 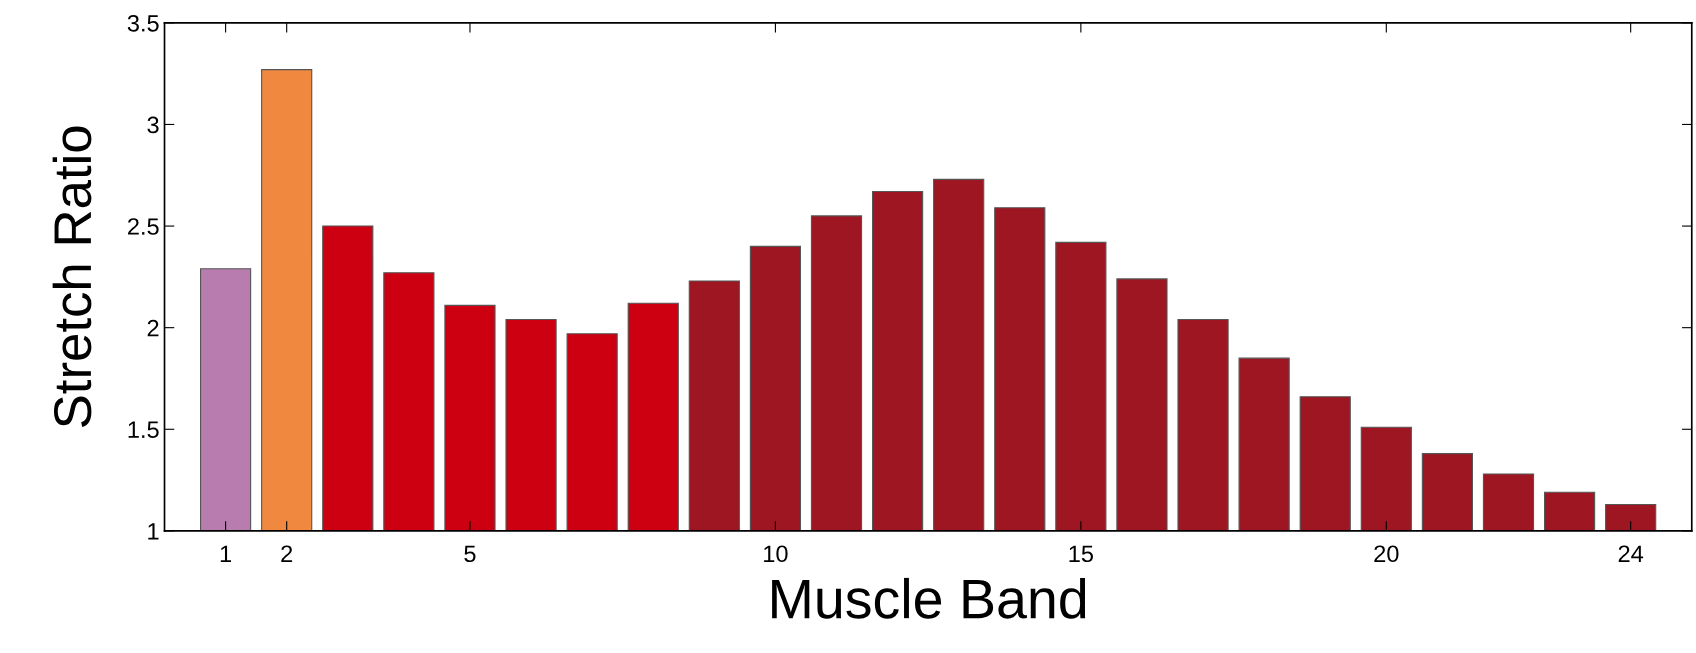 I want to click on x-tick-label: 24, so click(x=1631, y=553).